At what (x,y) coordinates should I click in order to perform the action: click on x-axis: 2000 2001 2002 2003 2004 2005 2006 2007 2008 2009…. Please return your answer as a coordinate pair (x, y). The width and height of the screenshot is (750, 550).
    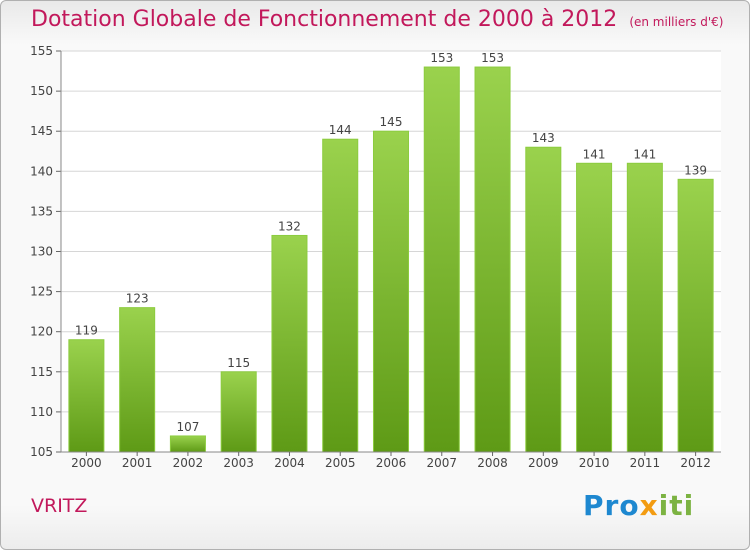
    Looking at the image, I should click on (391, 460).